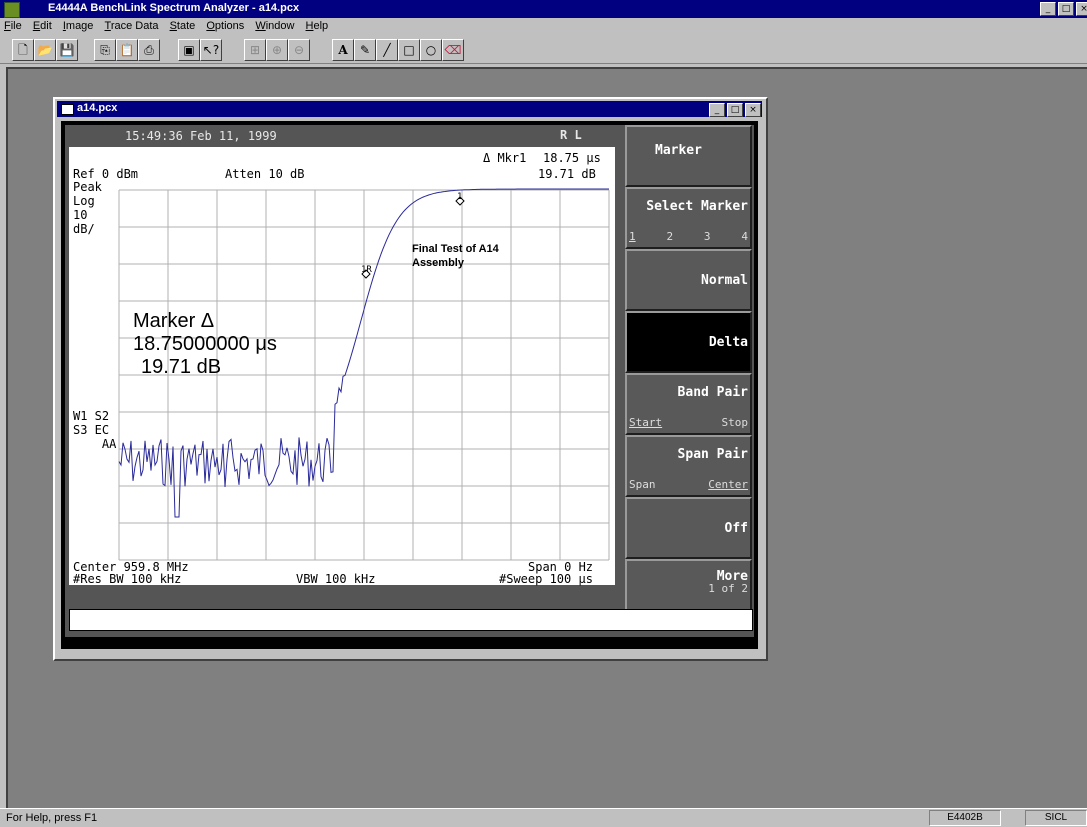 This screenshot has height=827, width=1087. I want to click on status-instrument-model: E4402B, so click(965, 818).